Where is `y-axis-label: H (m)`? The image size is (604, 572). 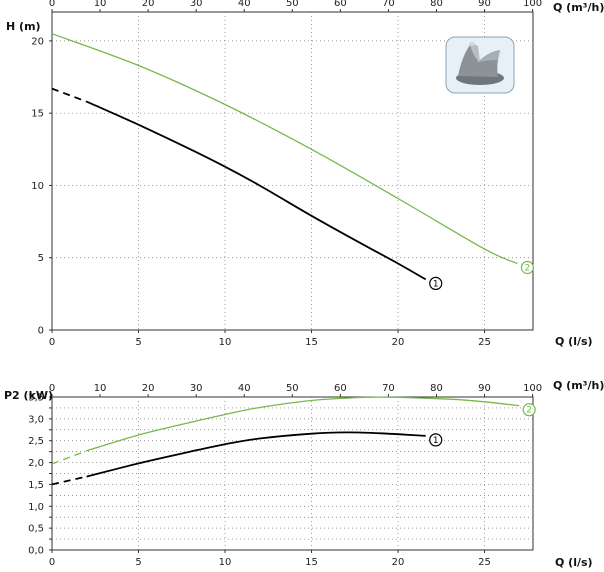 y-axis-label: H (m) is located at coordinates (23, 26).